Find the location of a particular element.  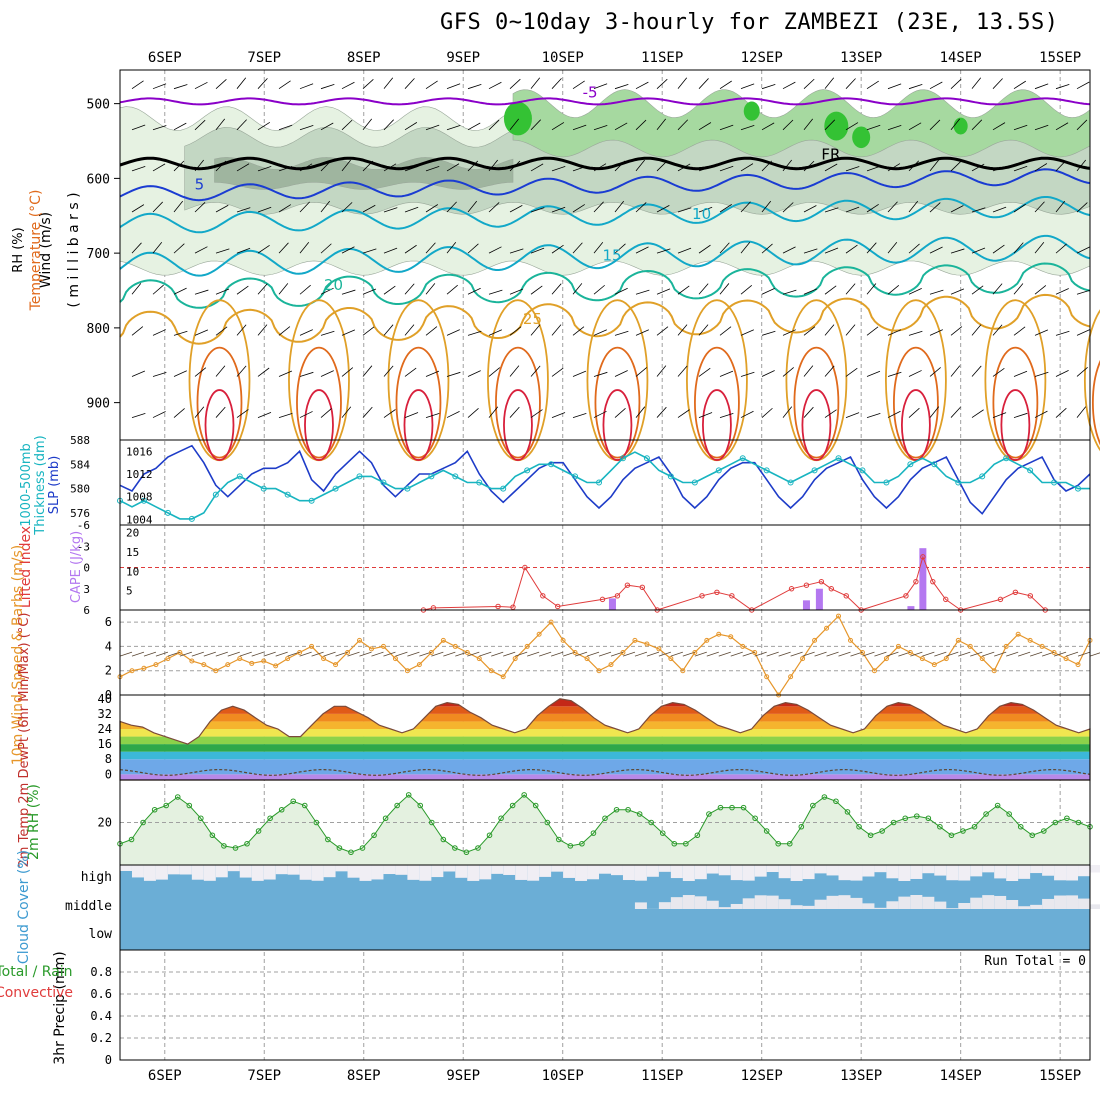

thick-tick: 588 is located at coordinates (80, 440).